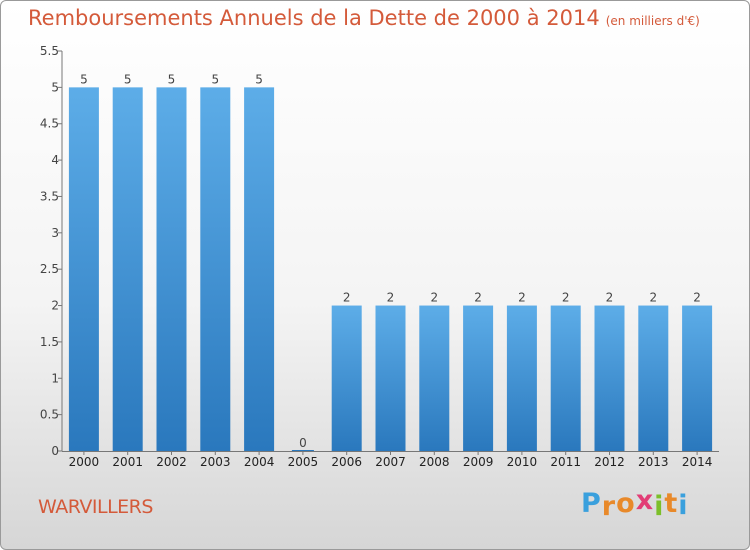 Image resolution: width=750 pixels, height=550 pixels. Describe the element at coordinates (55, 306) in the screenshot. I see `y-tick-label: 2` at that location.